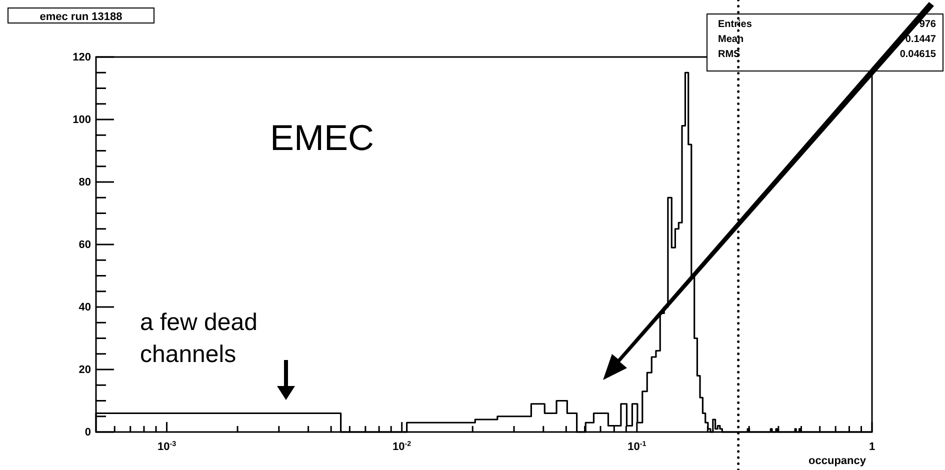 Image resolution: width=945 pixels, height=470 pixels. Describe the element at coordinates (872, 447) in the screenshot. I see `x-tick-label: 1` at that location.